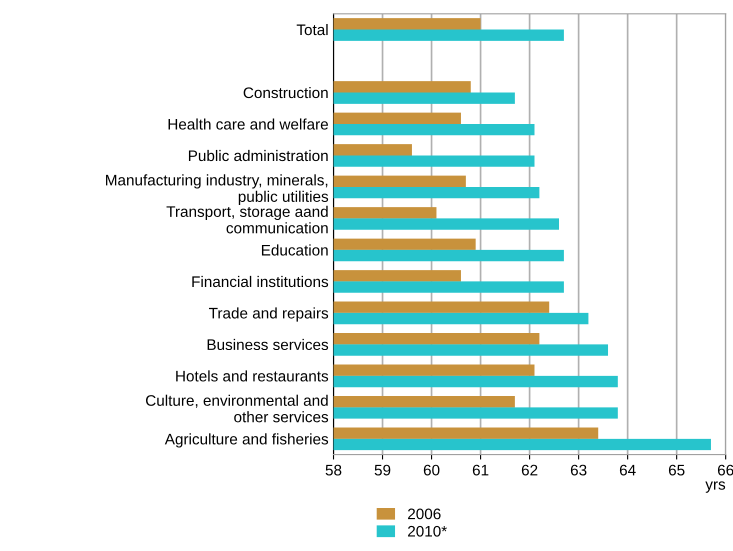  Describe the element at coordinates (715, 487) in the screenshot. I see `x-axis-title: yrs` at that location.